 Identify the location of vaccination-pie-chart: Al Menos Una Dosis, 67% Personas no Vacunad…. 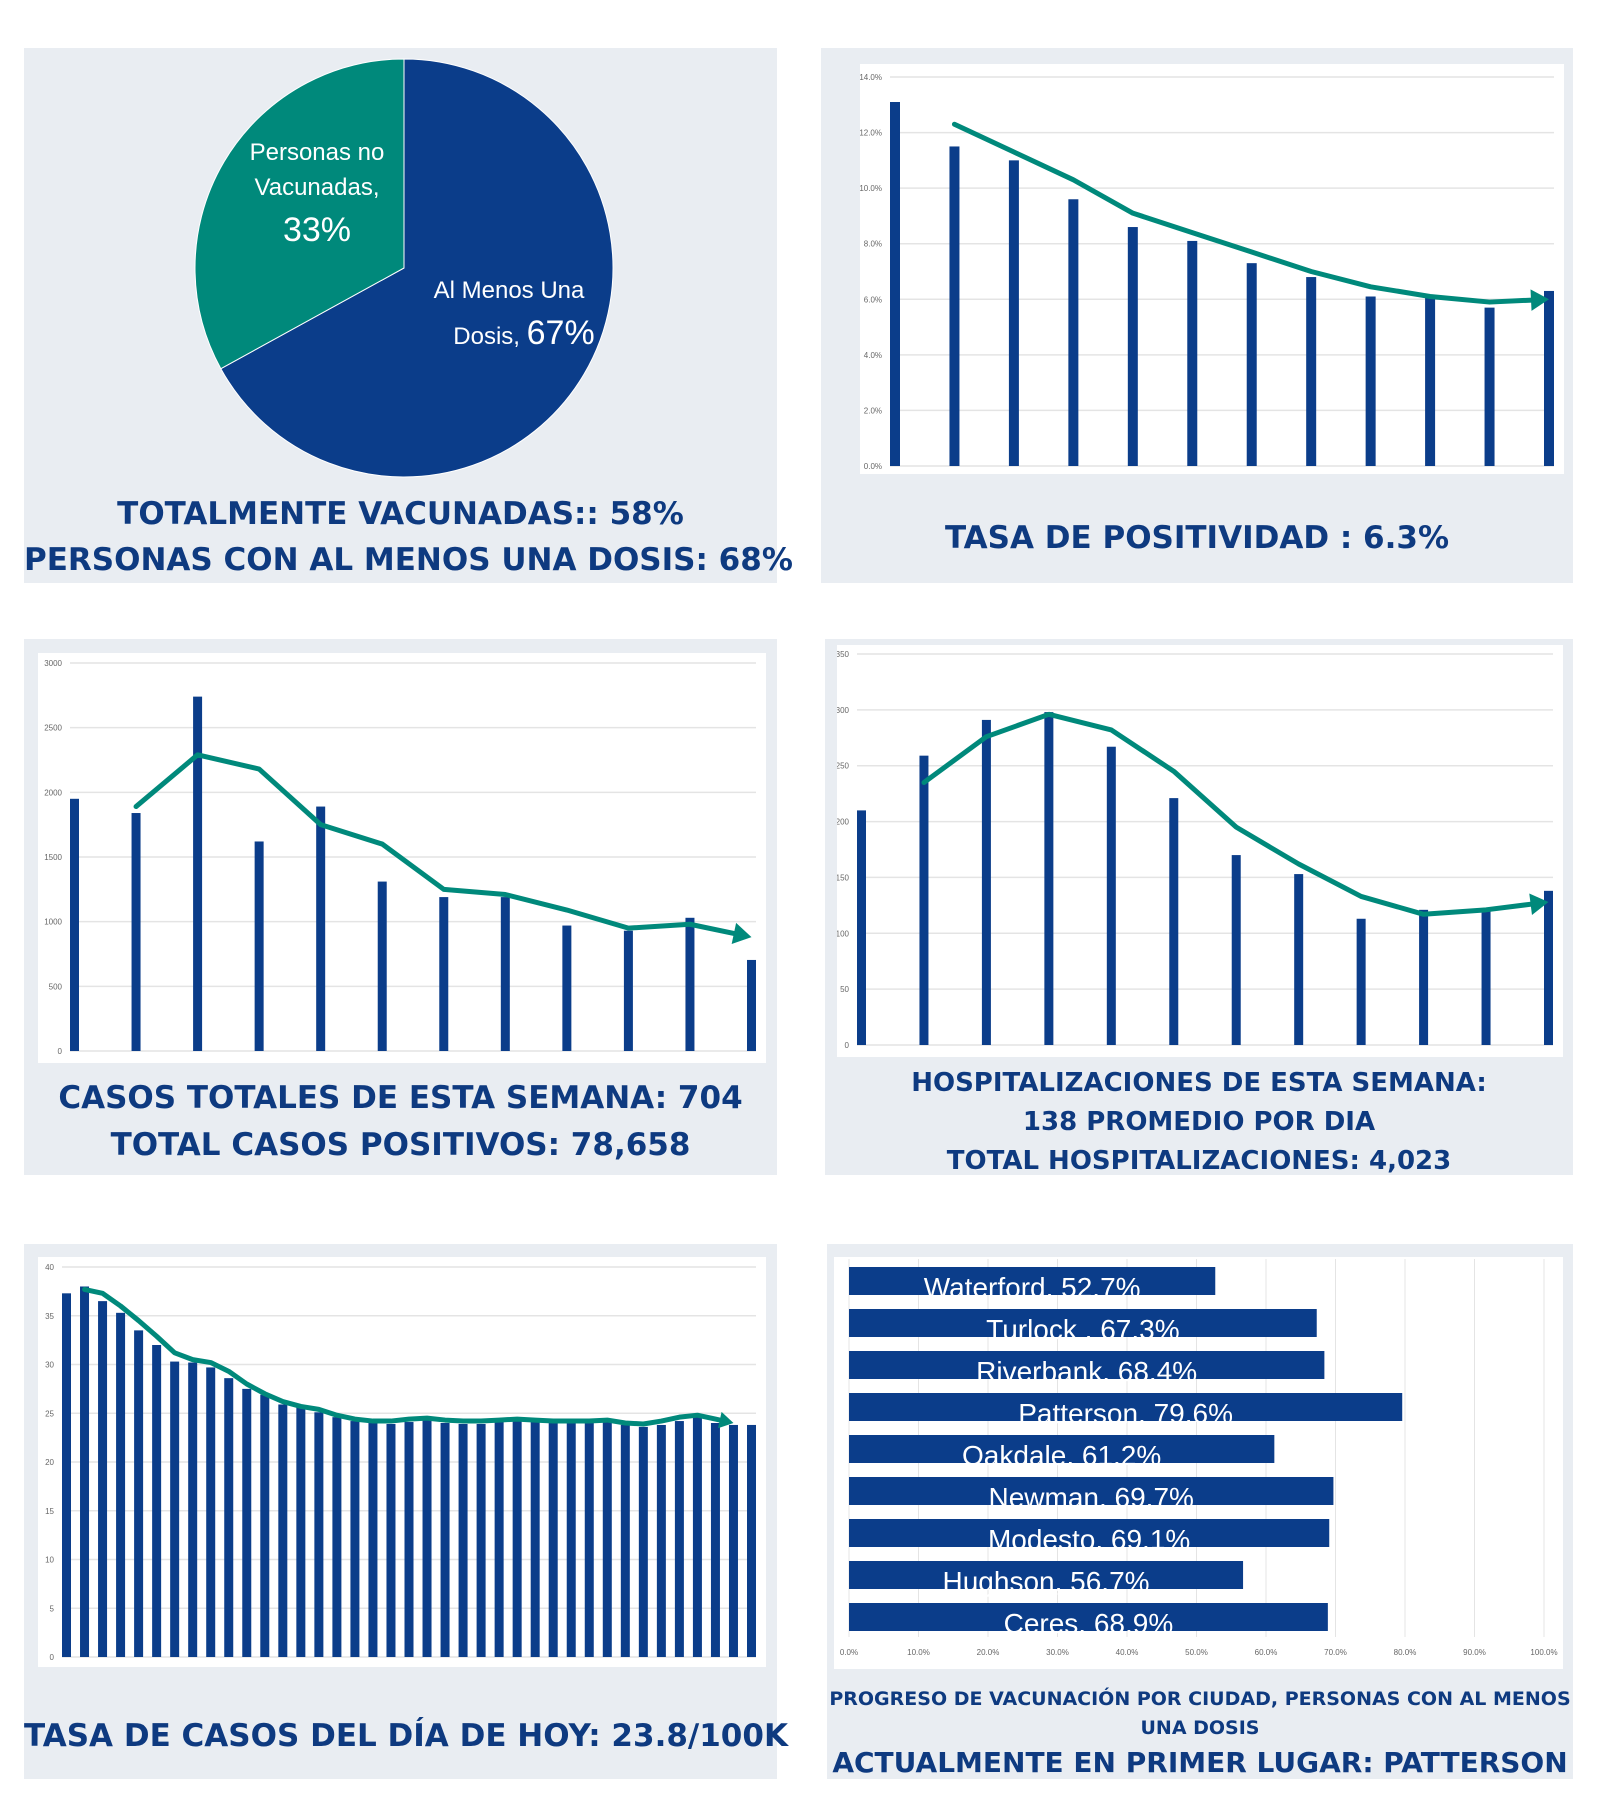
(404, 268).